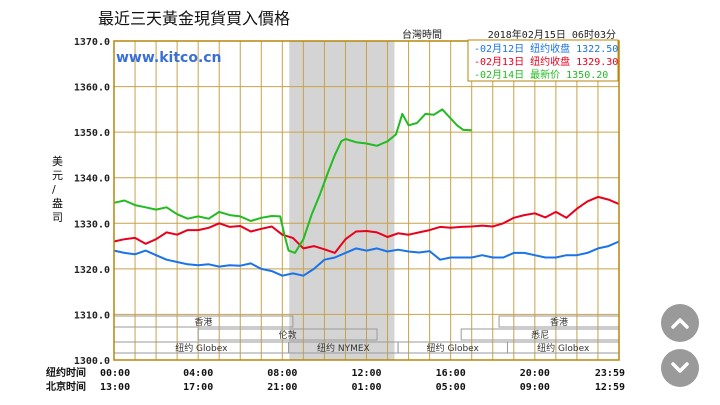 This screenshot has height=405, width=720. Describe the element at coordinates (92, 361) in the screenshot. I see `y-tick-label: 1300.0` at that location.